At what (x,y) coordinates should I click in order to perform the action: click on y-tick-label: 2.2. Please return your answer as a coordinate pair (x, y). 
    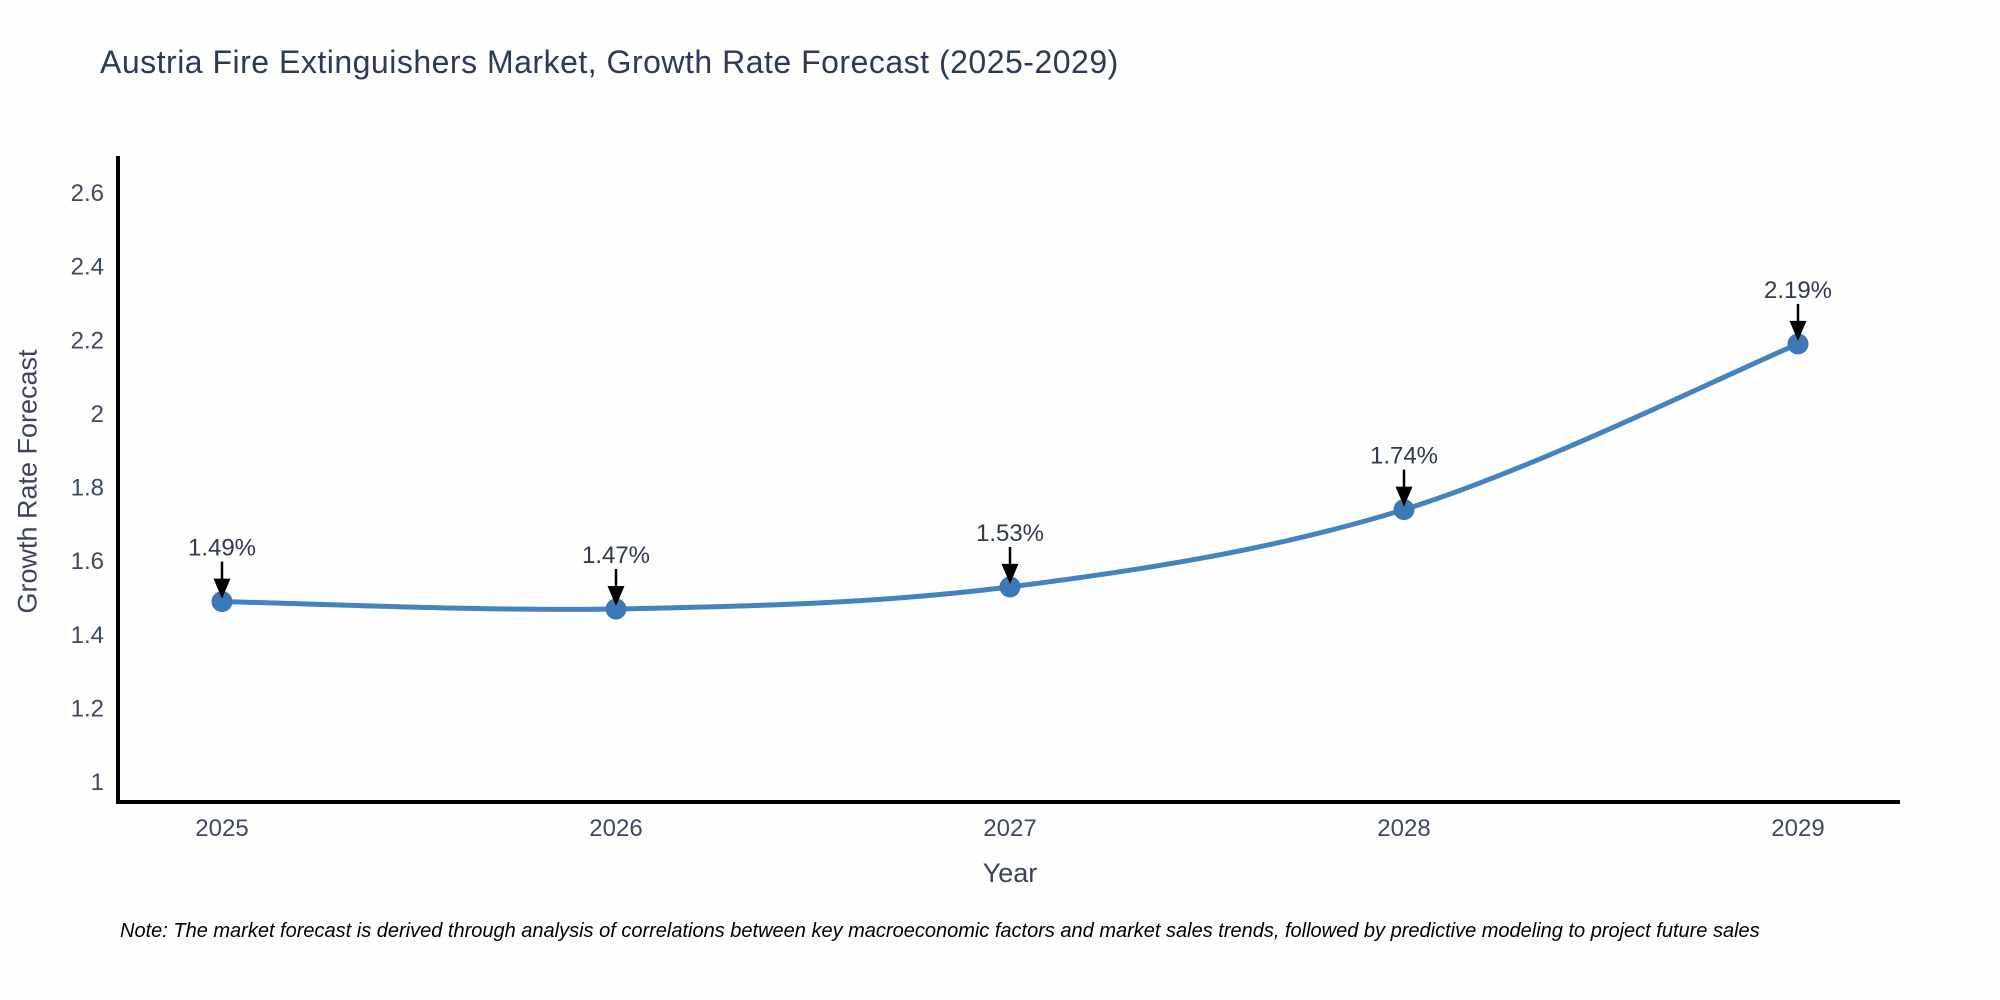
    Looking at the image, I should click on (87, 340).